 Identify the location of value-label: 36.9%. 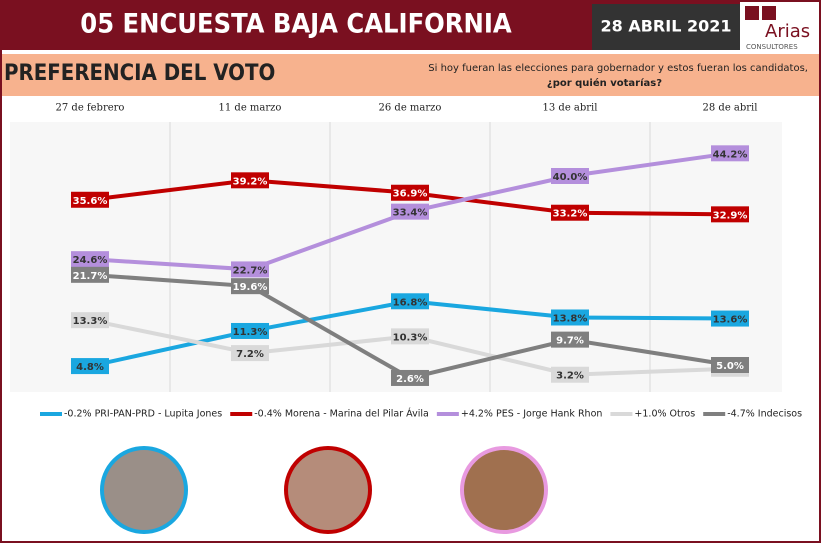
(410, 194).